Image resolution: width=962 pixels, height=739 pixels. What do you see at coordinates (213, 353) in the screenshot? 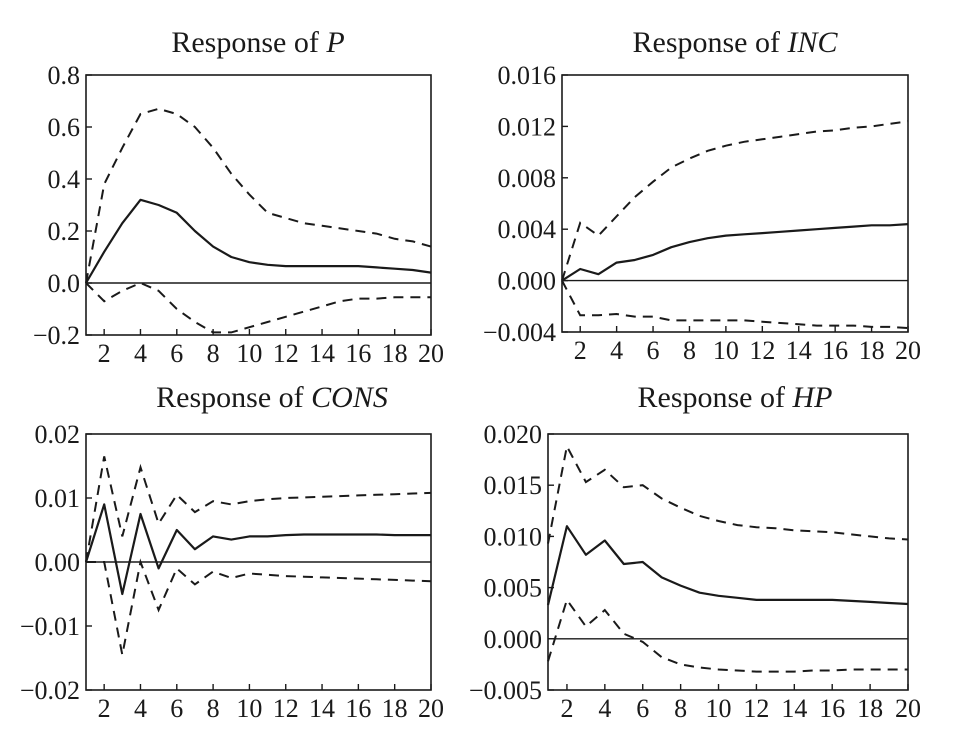
I see `x-tick-label-p: 8` at bounding box center [213, 353].